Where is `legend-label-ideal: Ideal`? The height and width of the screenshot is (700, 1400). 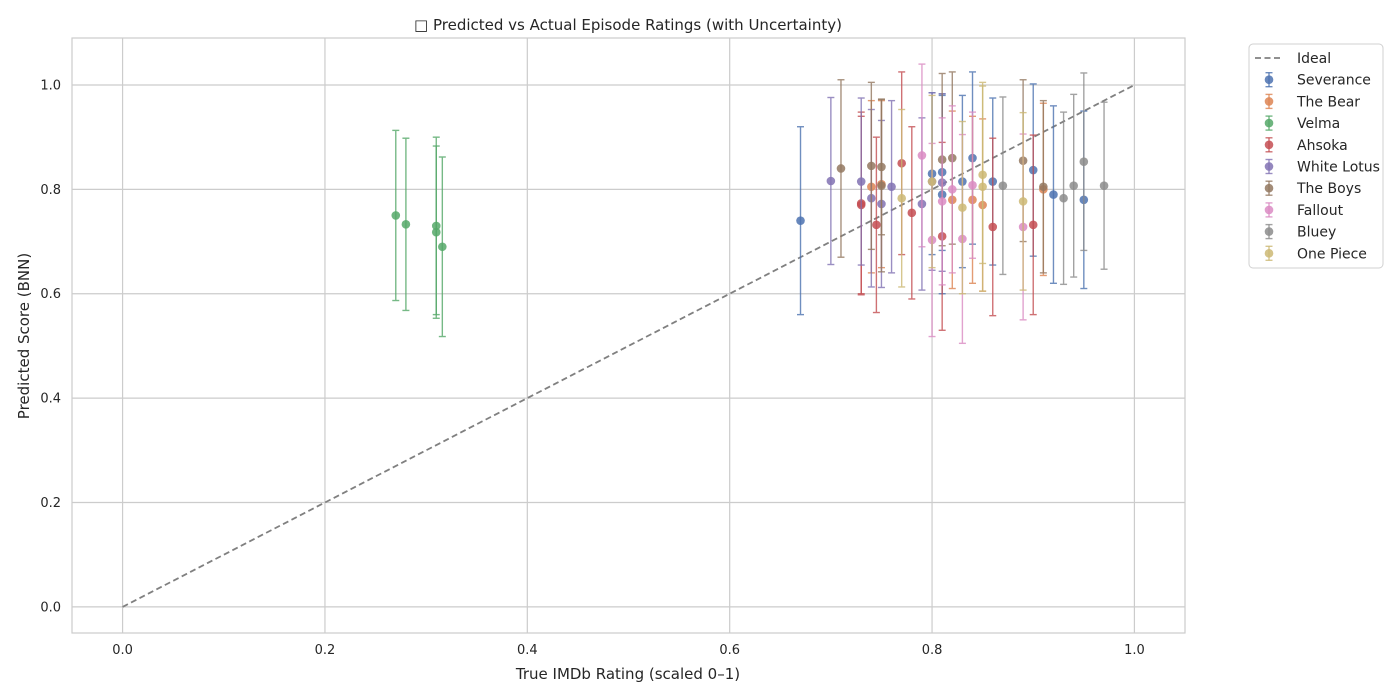 legend-label-ideal: Ideal is located at coordinates (1314, 59).